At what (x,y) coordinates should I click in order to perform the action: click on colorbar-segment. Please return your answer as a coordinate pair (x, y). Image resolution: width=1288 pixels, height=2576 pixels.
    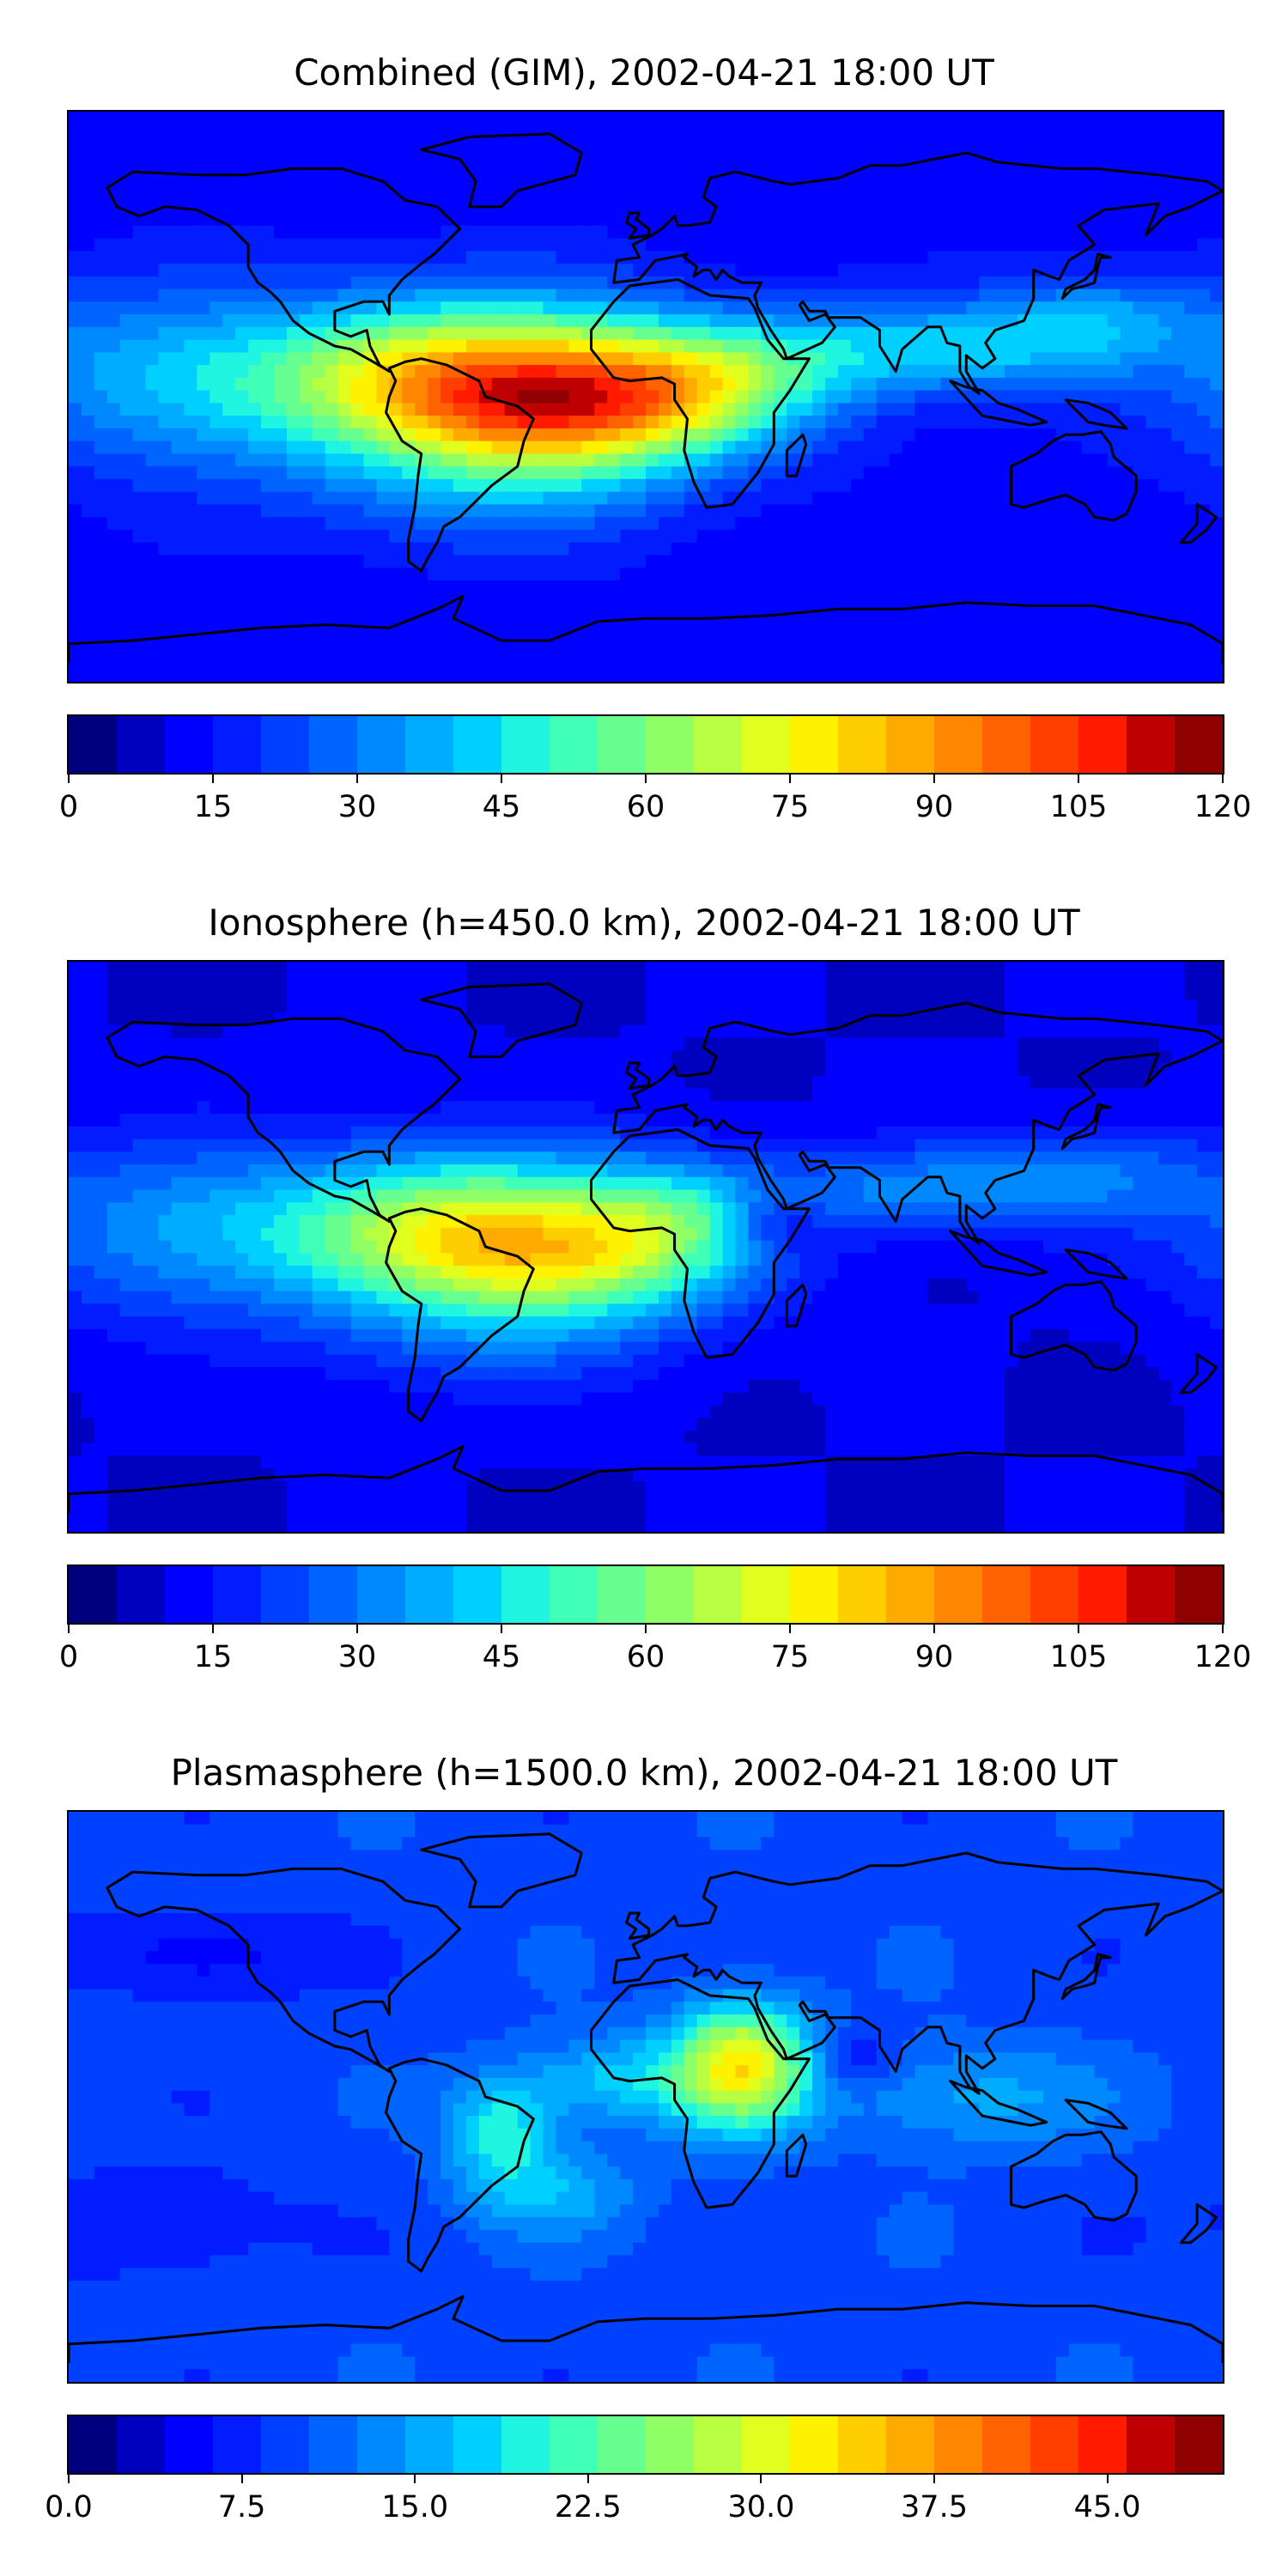
    Looking at the image, I should click on (189, 744).